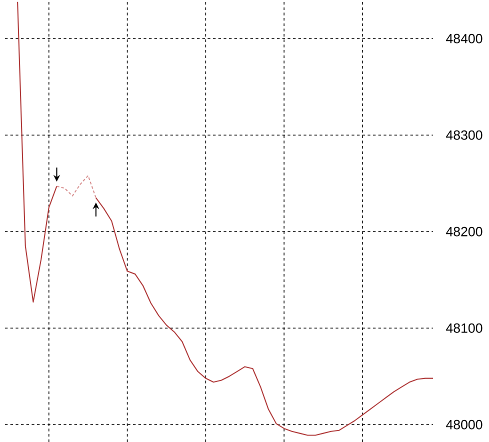  Describe the element at coordinates (464, 231) in the screenshot. I see `y-tick-label: 48200` at that location.